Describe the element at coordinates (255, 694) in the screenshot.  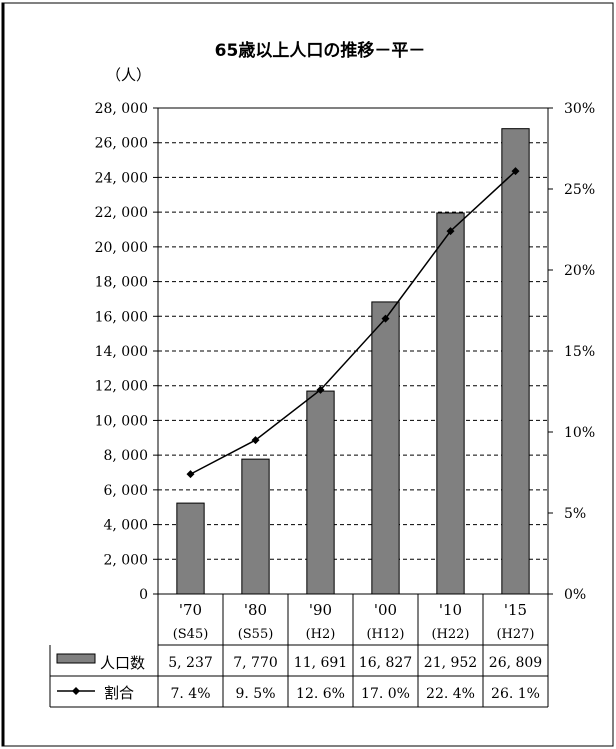
I see `data-label-ratio: 9. 5%` at that location.